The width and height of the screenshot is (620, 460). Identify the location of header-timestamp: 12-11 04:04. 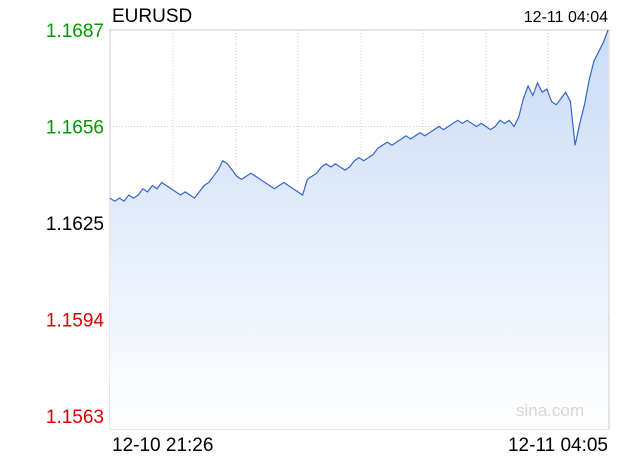
(566, 17).